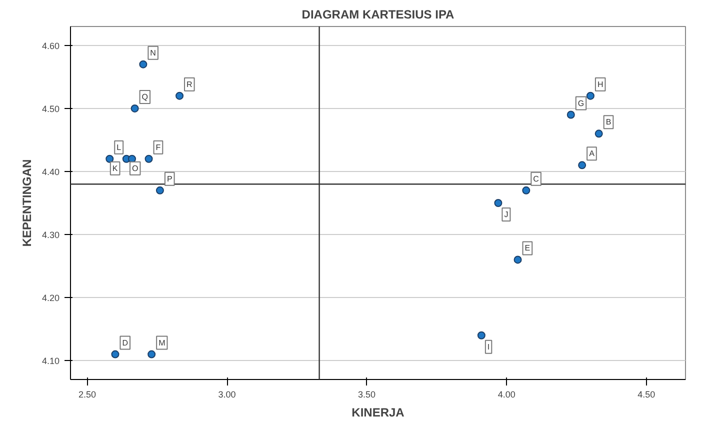  I want to click on annotation: A, so click(592, 153).